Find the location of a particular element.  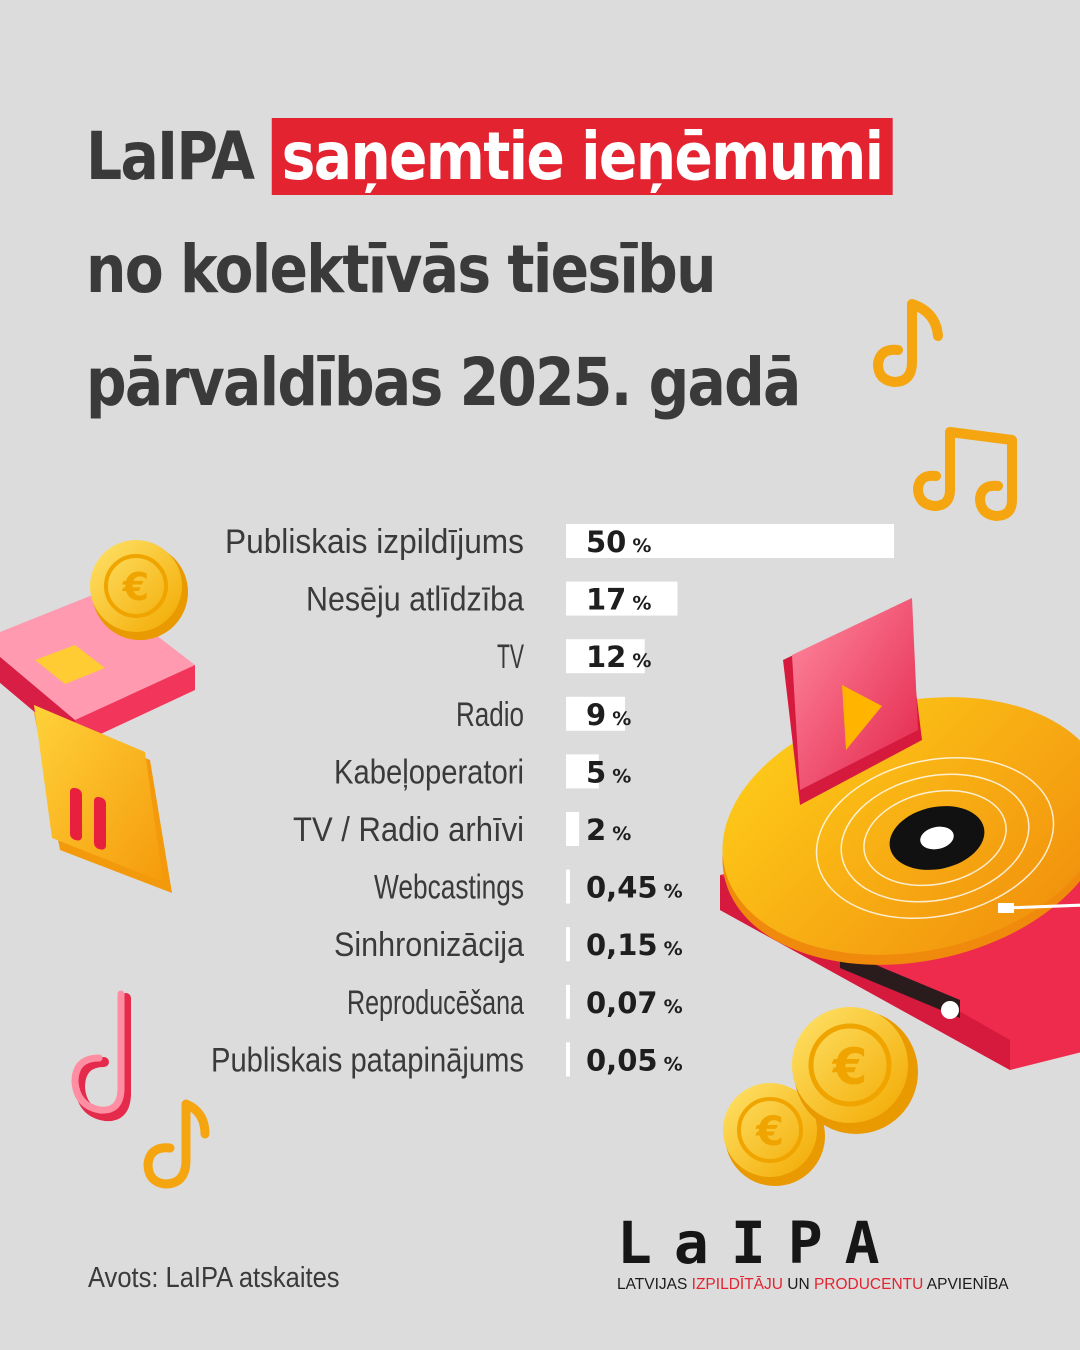

value-label: 12% is located at coordinates (618, 657).